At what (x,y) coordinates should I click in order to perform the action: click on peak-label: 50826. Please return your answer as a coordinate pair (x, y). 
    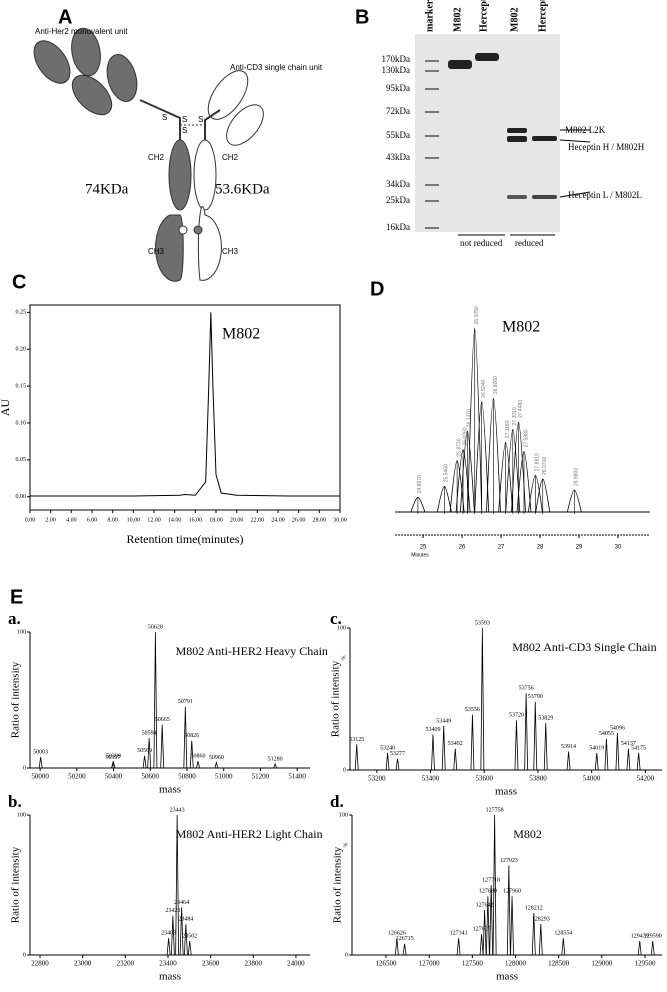
    Looking at the image, I should click on (191, 736).